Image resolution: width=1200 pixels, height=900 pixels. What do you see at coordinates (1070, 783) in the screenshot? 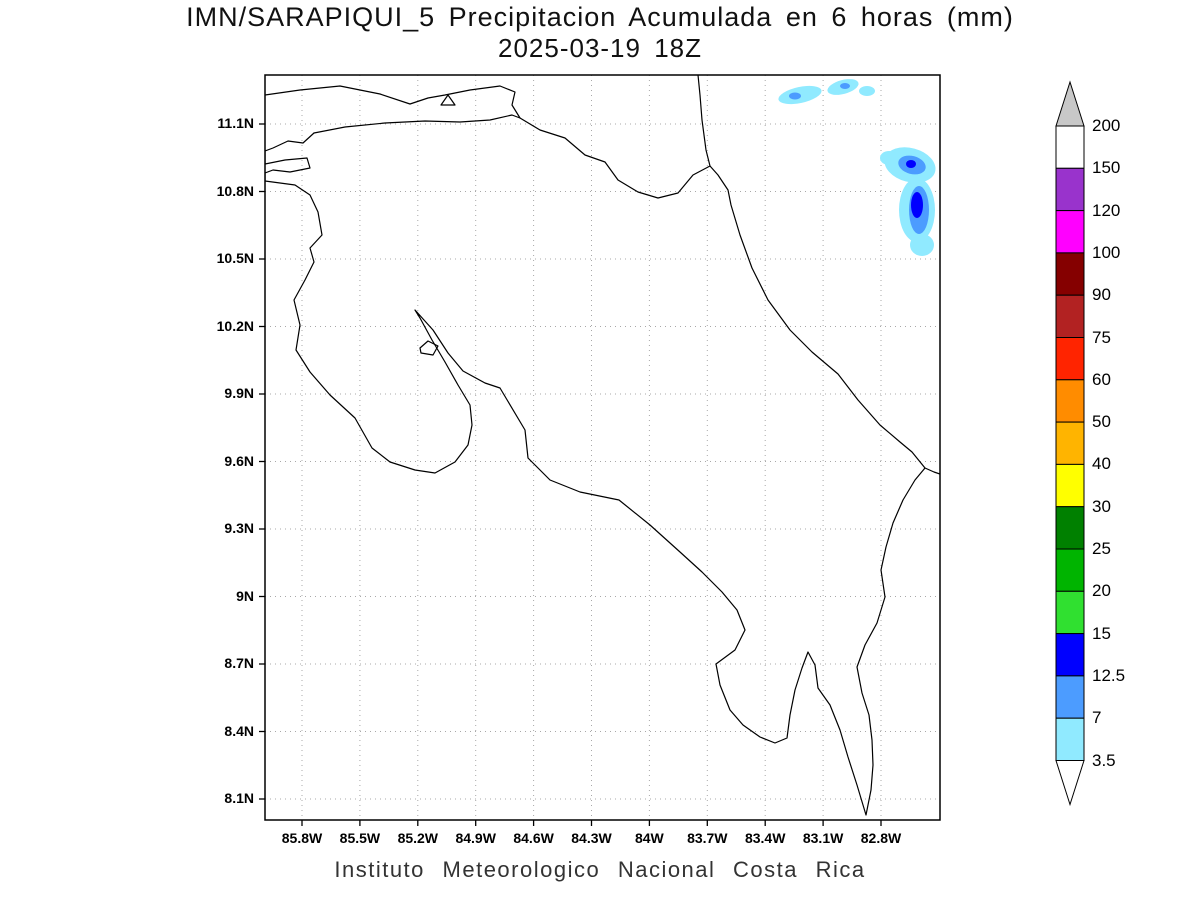
I see `colorbar-overflow-bottom` at bounding box center [1070, 783].